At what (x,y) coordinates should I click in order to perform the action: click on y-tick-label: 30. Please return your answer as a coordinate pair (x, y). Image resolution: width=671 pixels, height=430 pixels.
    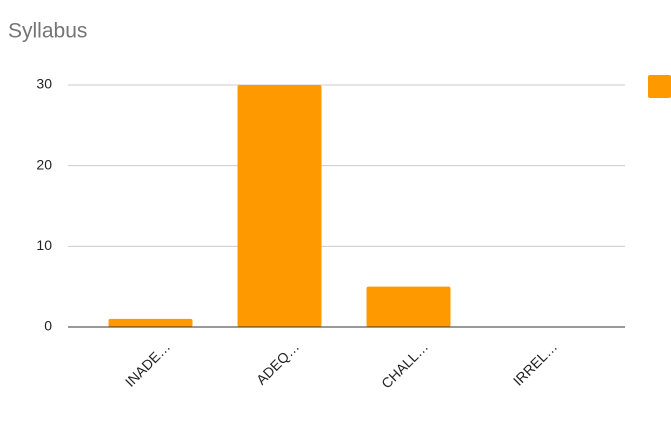
    Looking at the image, I should click on (44, 84).